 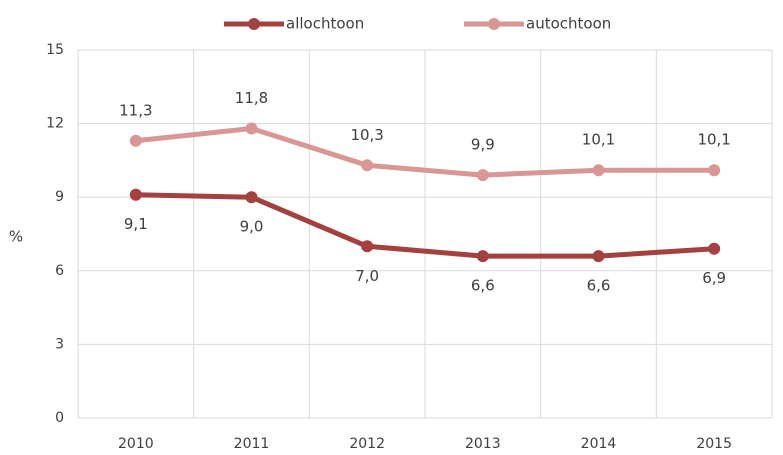 What do you see at coordinates (252, 444) in the screenshot?
I see `x-tick-label: 2011` at bounding box center [252, 444].